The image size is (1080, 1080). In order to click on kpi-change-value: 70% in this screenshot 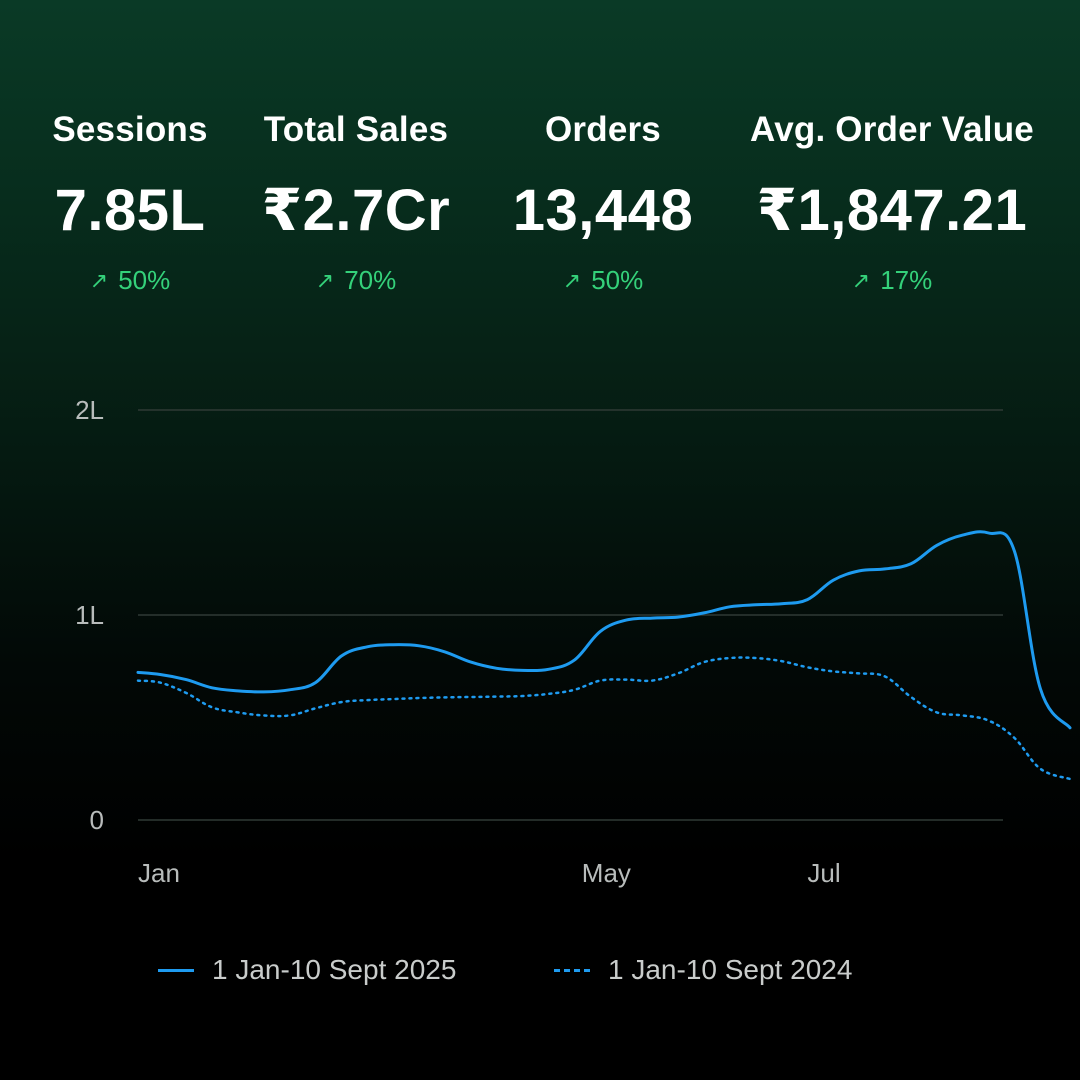, I will do `click(370, 280)`.